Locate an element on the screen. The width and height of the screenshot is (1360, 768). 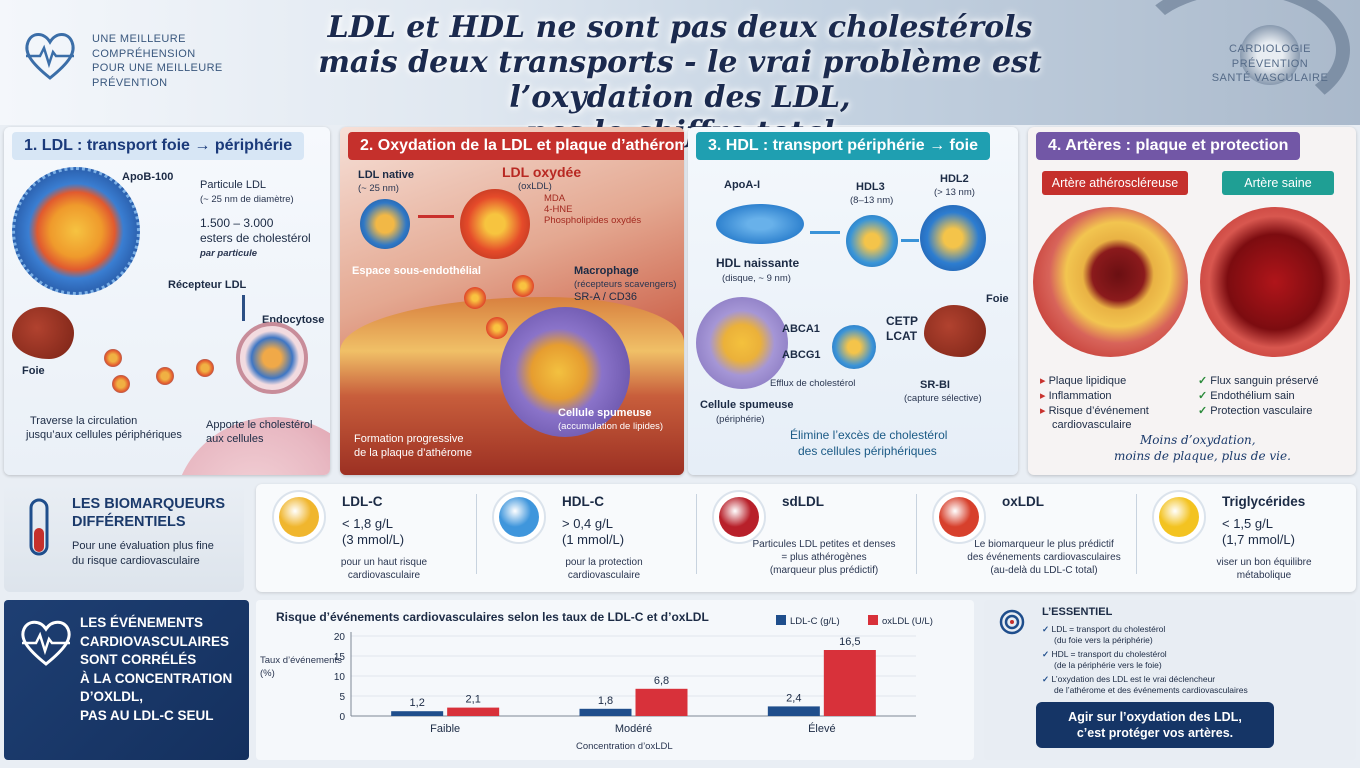
circulation-text-1: Traverse la circulation is located at coordinates (84, 421).